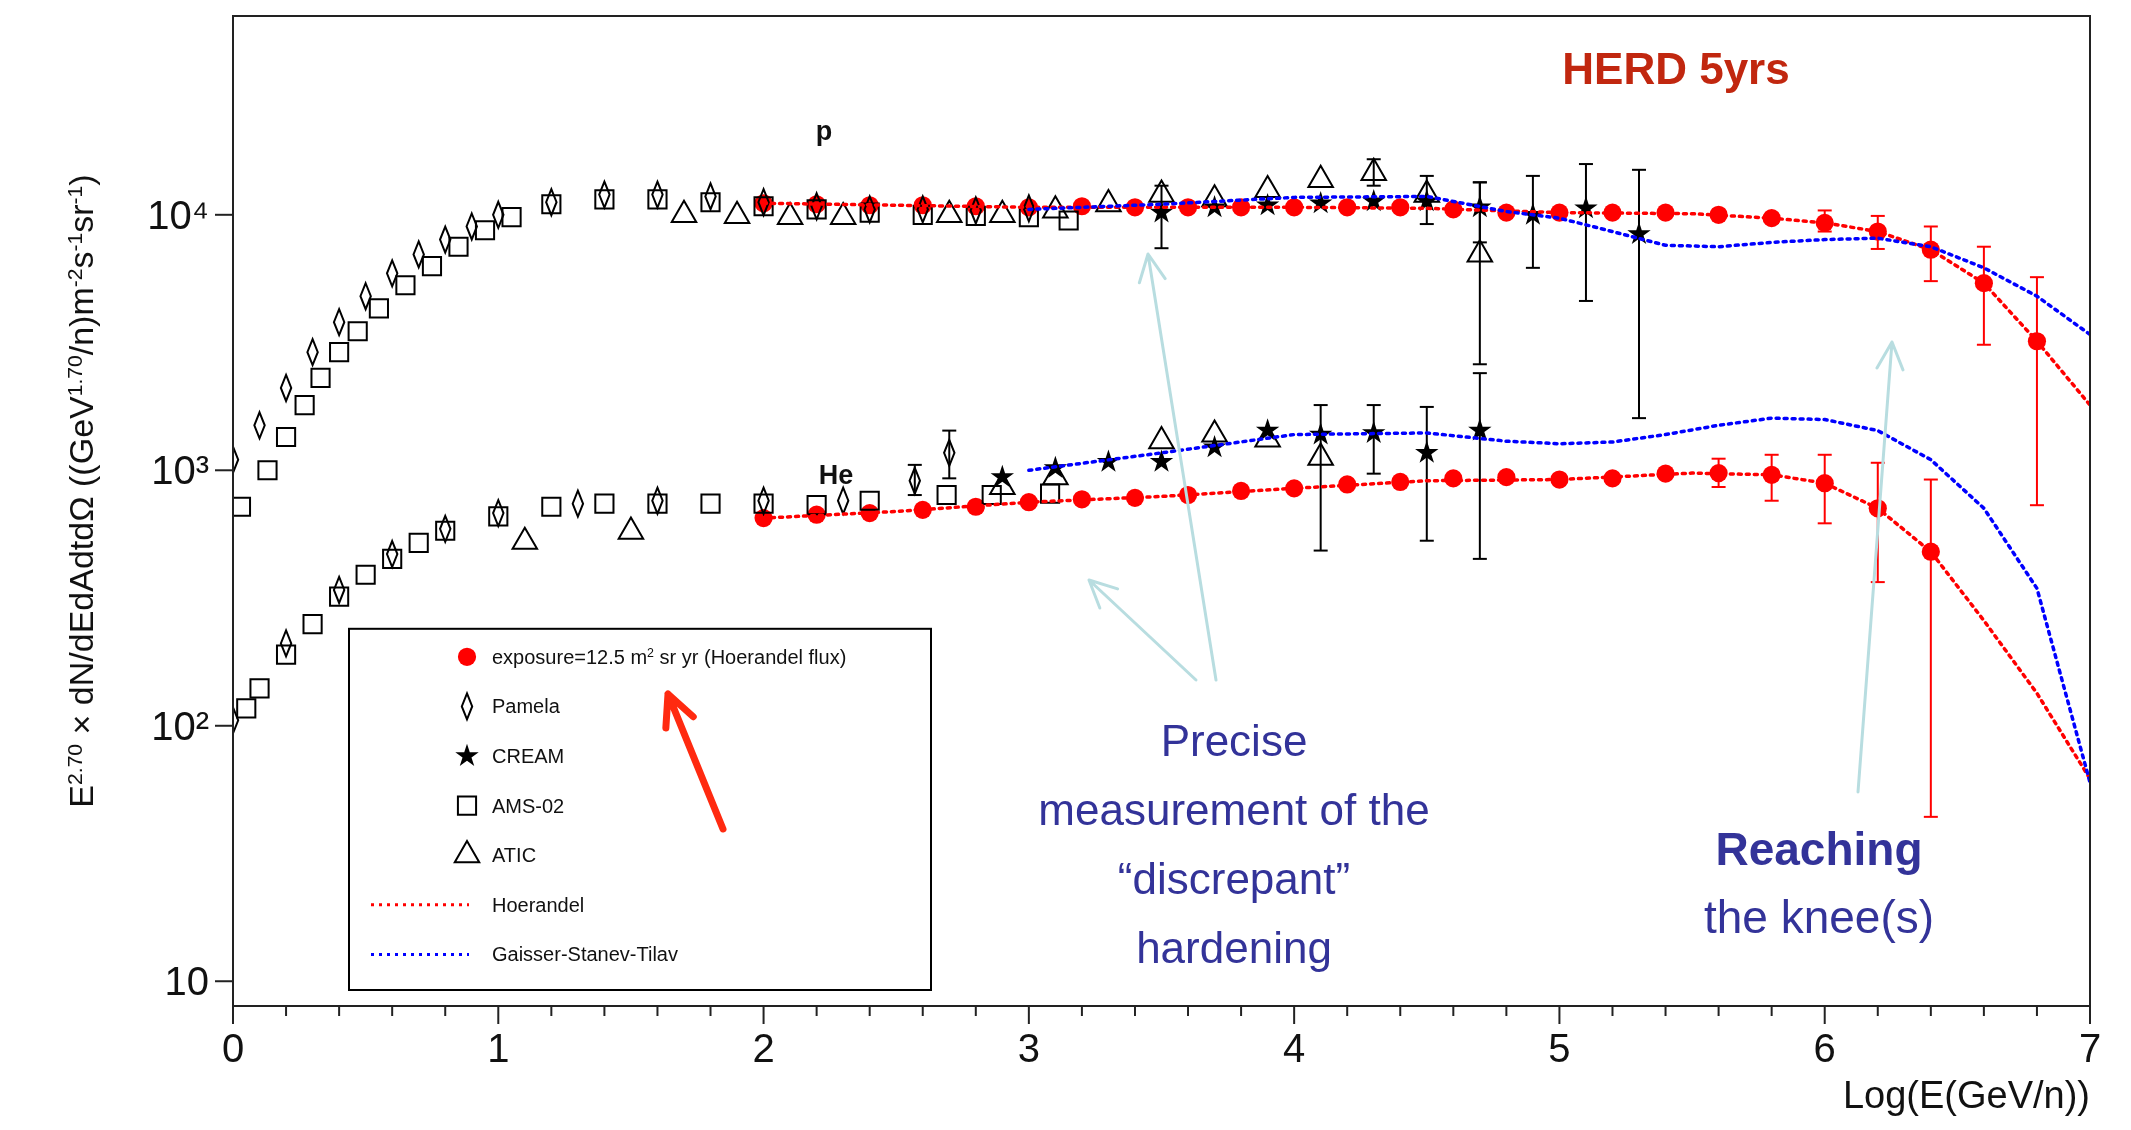 The image size is (2131, 1130). I want to click on x-tick-label: 4, so click(1294, 1048).